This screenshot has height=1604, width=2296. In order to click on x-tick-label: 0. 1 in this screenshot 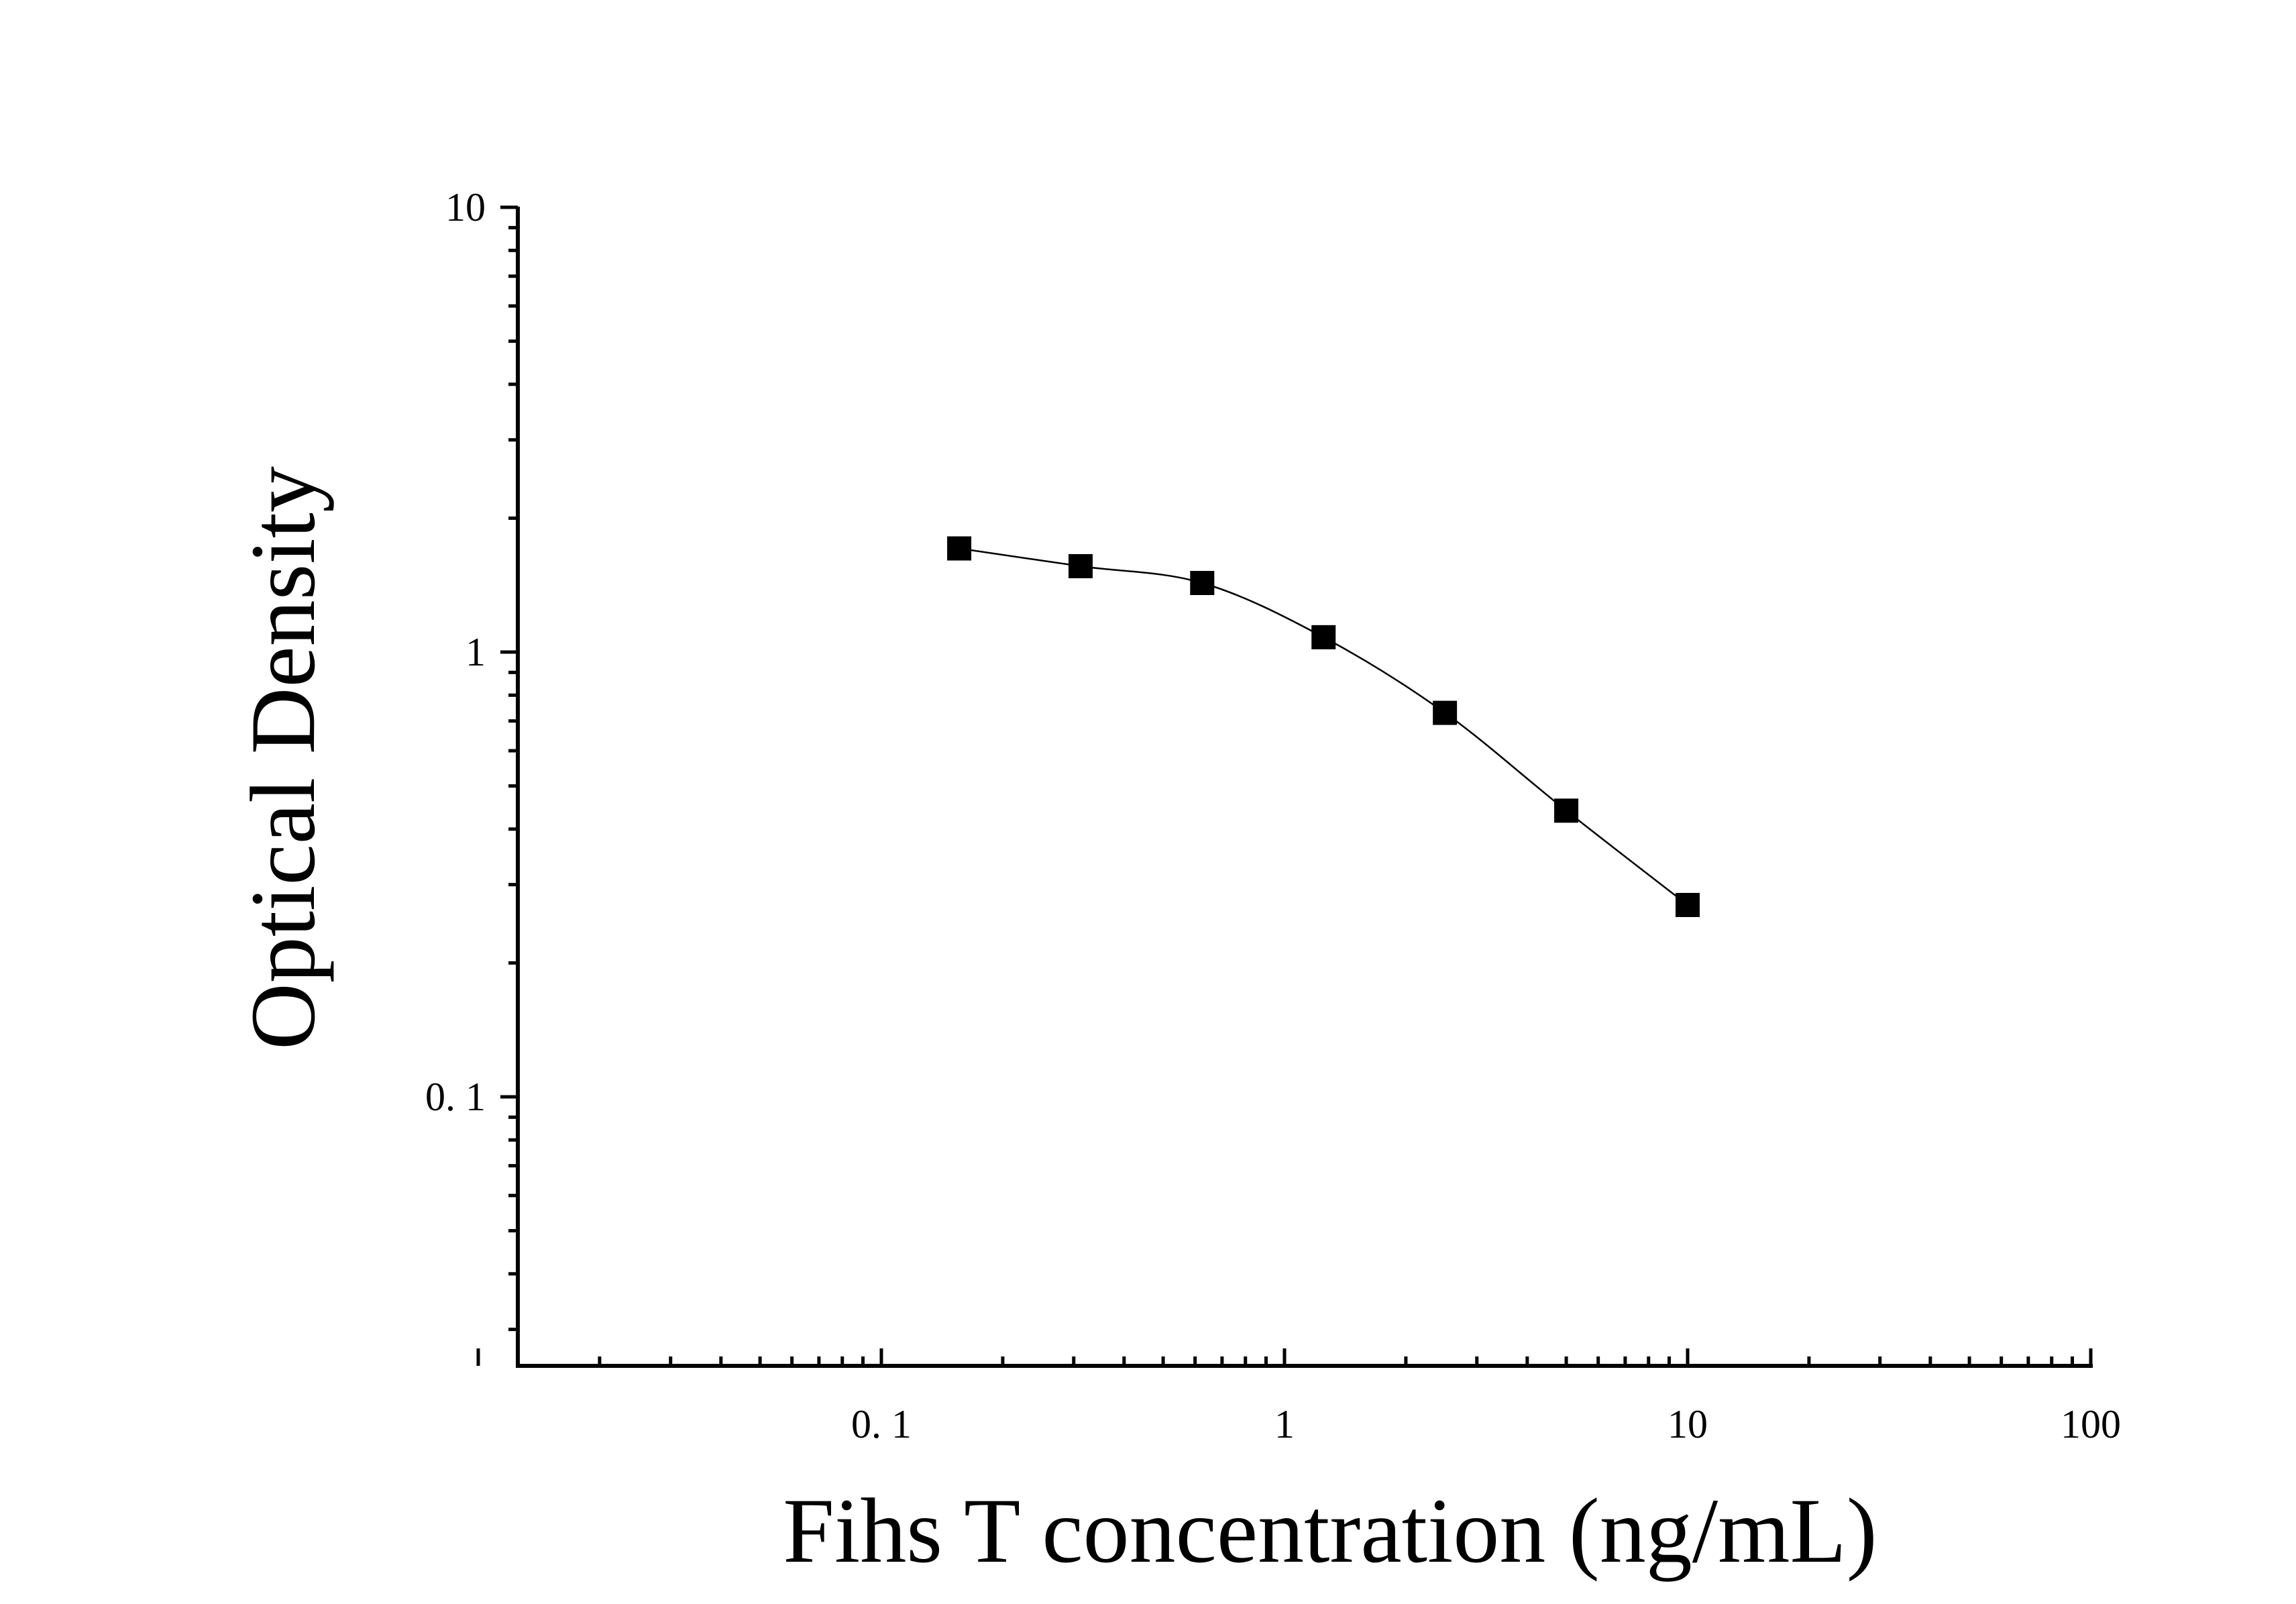, I will do `click(881, 1424)`.